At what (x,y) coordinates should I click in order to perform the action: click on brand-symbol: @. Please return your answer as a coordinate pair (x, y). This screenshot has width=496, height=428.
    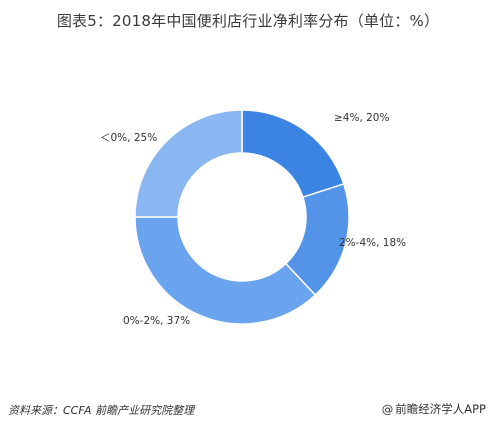
    Looking at the image, I should click on (387, 409).